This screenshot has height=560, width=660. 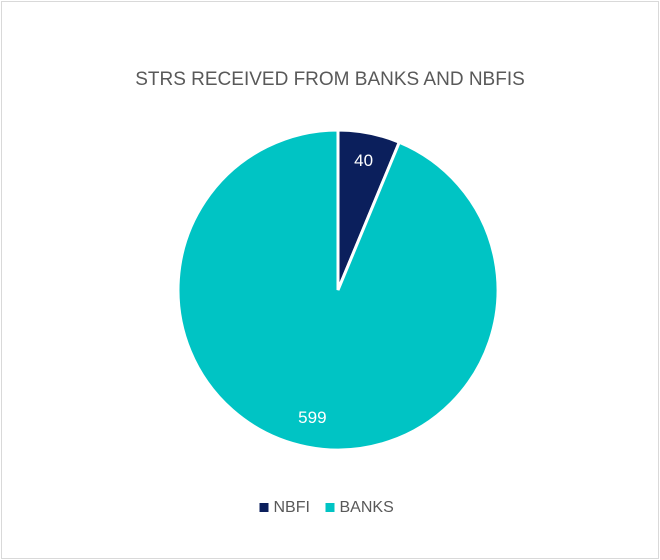 I want to click on data-label: 40, so click(x=363, y=160).